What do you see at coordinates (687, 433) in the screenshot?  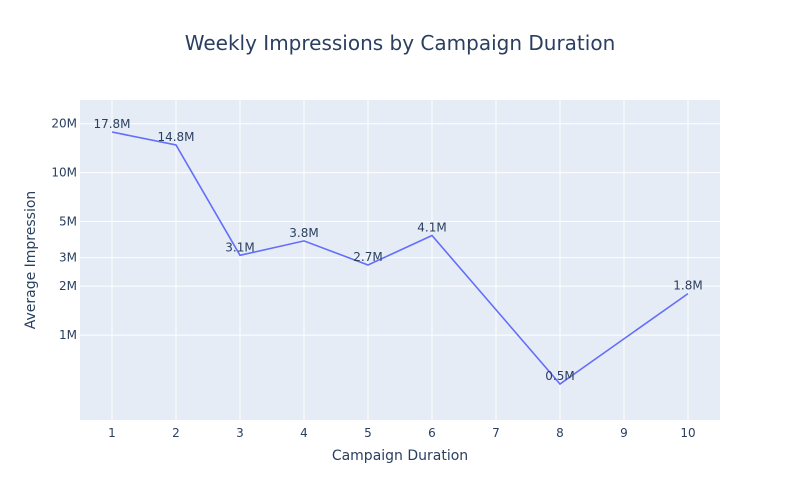 I see `x-tick-label: 10` at bounding box center [687, 433].